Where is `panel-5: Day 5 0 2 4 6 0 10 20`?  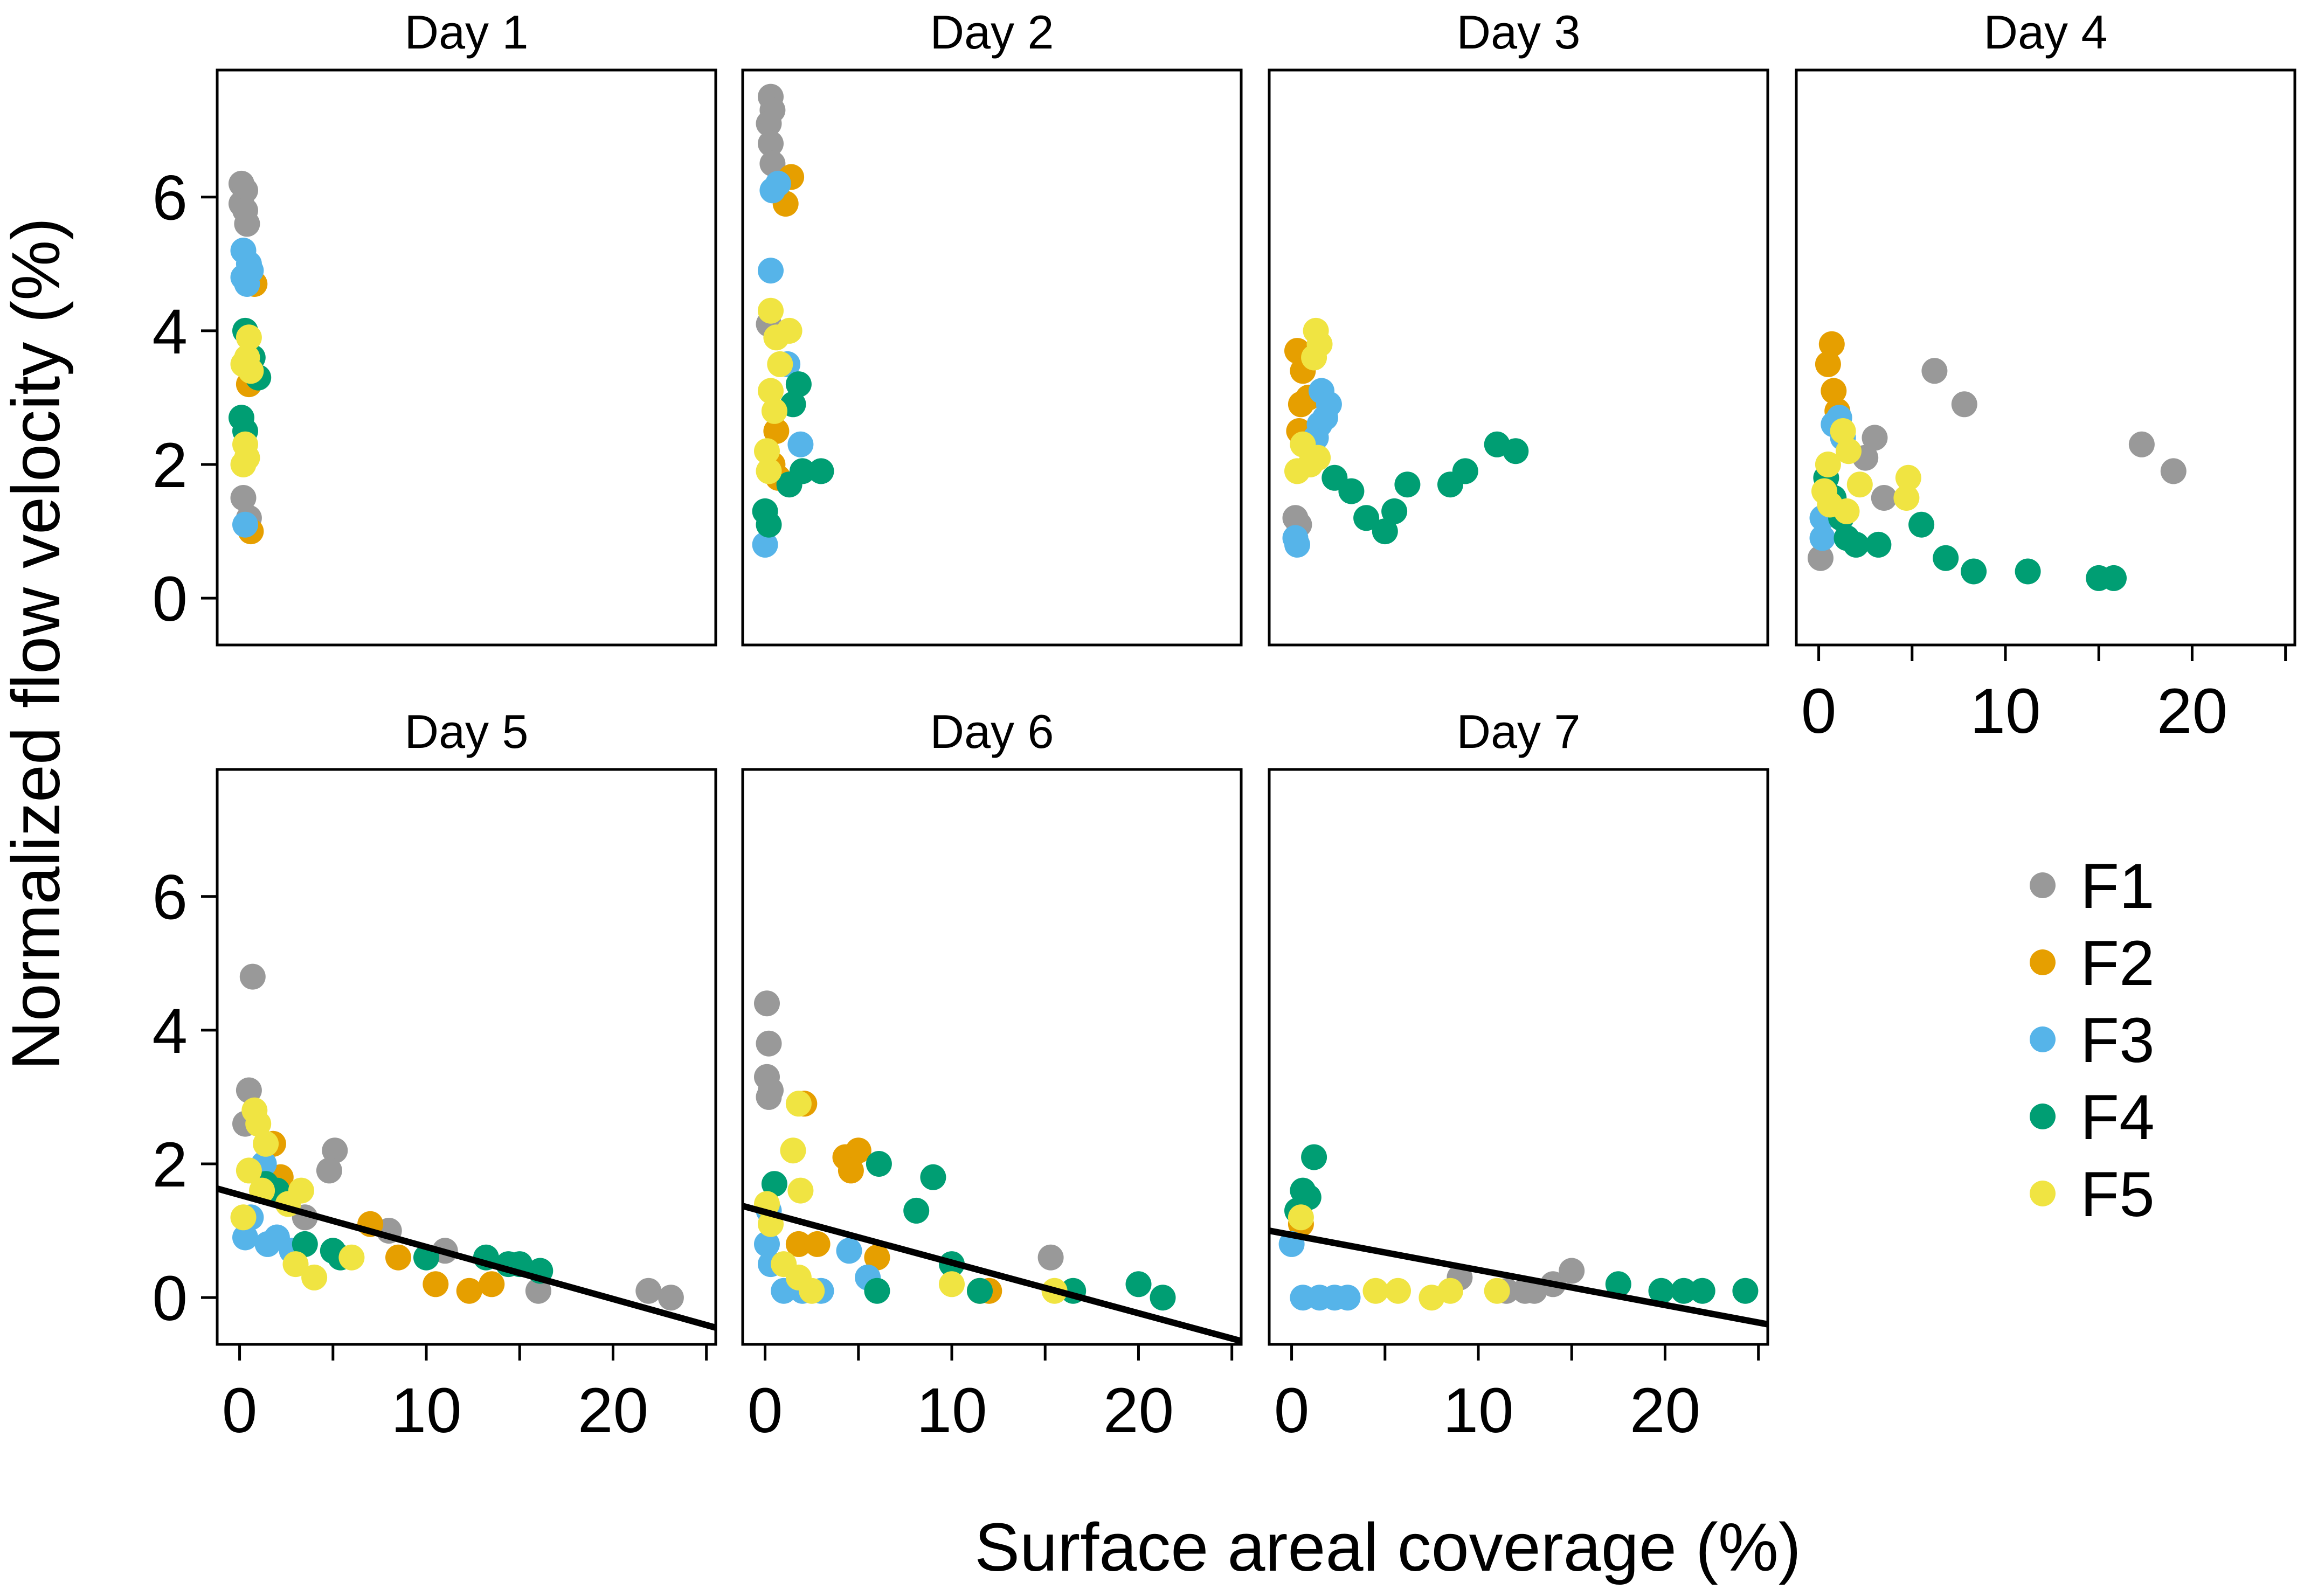 panel-5: Day 5 0 2 4 6 0 10 20 is located at coordinates (434, 1075).